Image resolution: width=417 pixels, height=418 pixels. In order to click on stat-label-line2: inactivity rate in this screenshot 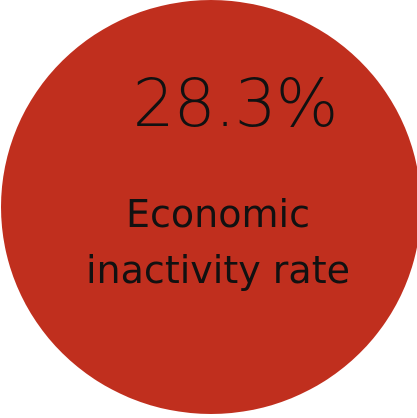, I will do `click(218, 270)`.